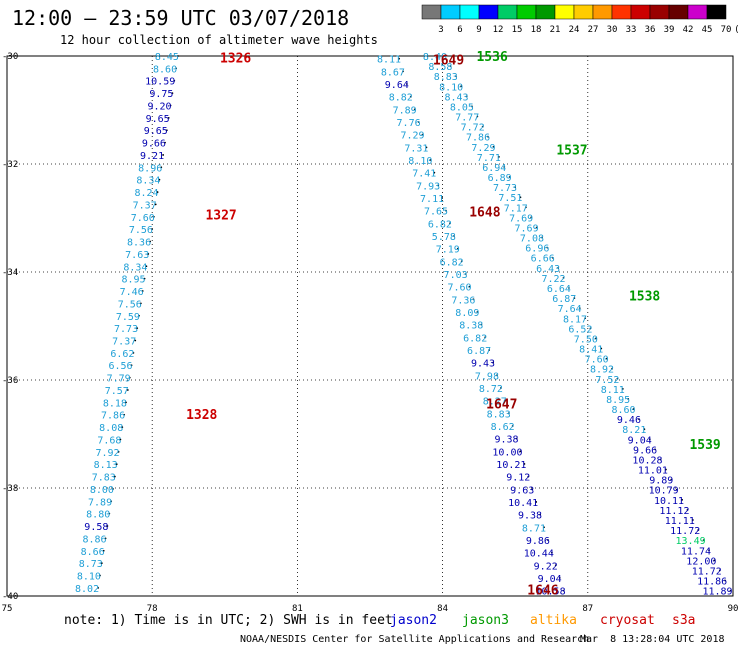 The image size is (740, 650). Describe the element at coordinates (448, 60) in the screenshot. I see `pass-time-label: 1649` at that location.